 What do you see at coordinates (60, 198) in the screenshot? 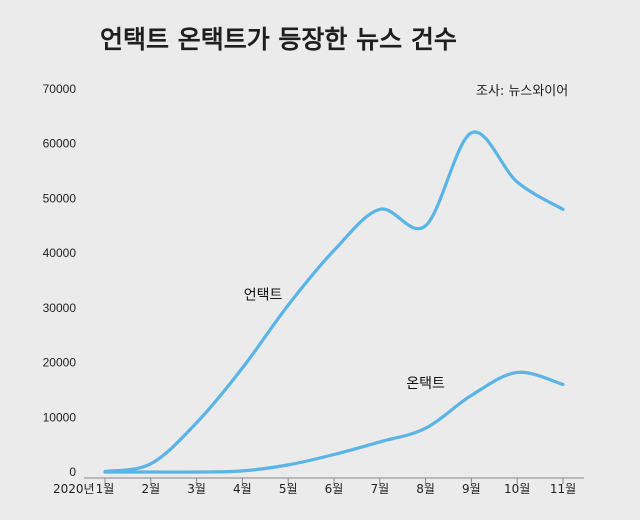
I see `y-tick-label: 50000` at bounding box center [60, 198].